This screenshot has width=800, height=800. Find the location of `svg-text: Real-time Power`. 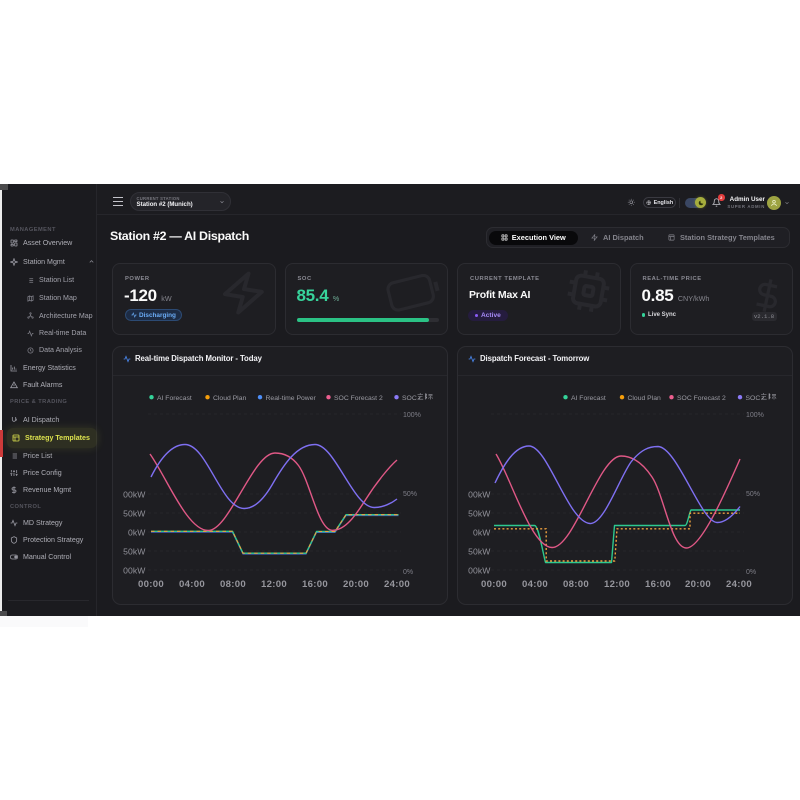

svg-text: Real-time Power is located at coordinates (291, 398).